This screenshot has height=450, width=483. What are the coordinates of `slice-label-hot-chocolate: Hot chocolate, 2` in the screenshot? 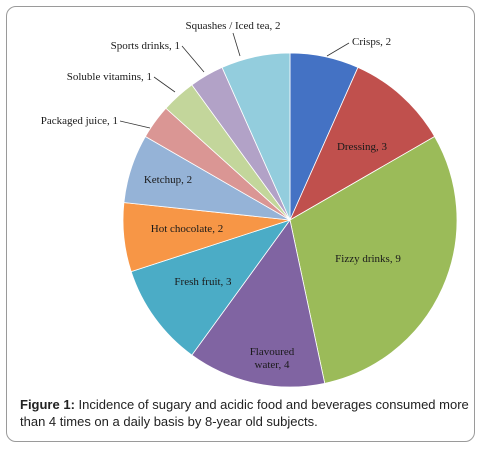 It's located at (187, 229).